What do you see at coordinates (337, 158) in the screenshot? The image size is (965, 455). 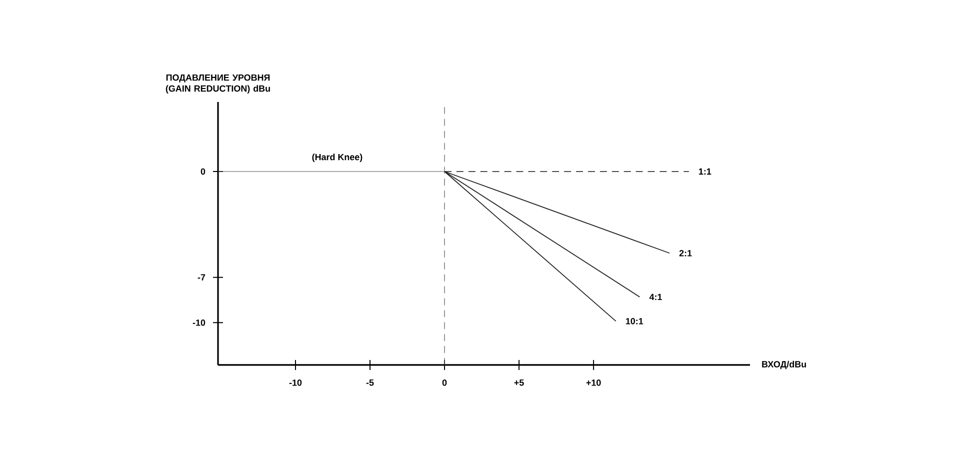 I see `annotation: (Hard Knee)` at bounding box center [337, 158].